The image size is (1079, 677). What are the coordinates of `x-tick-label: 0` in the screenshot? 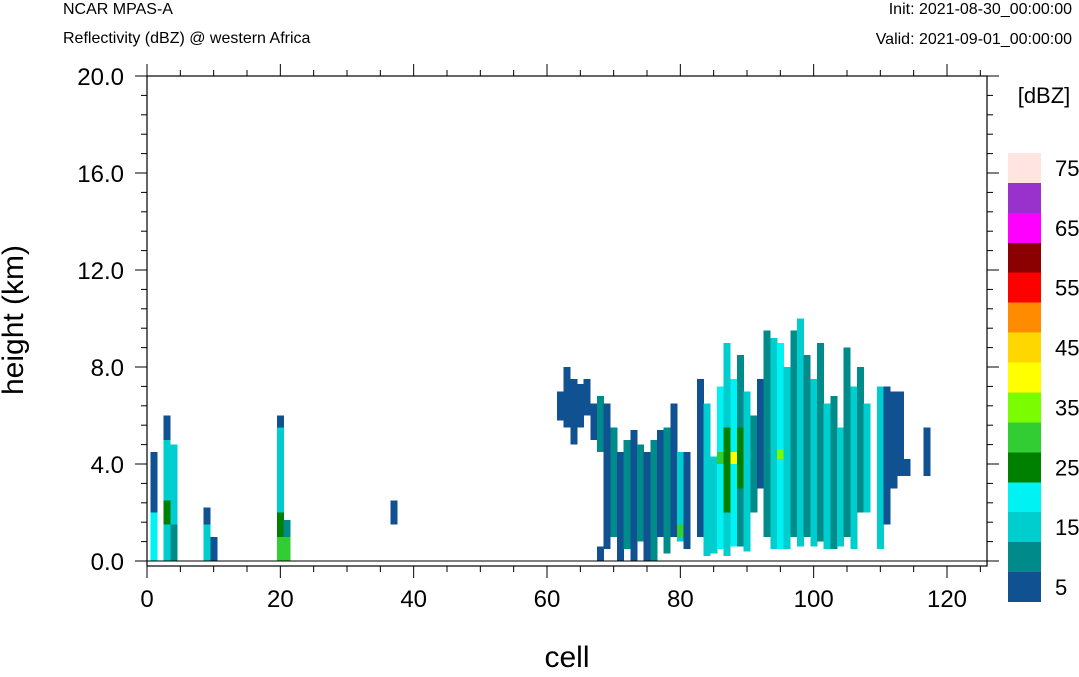 It's located at (146, 599).